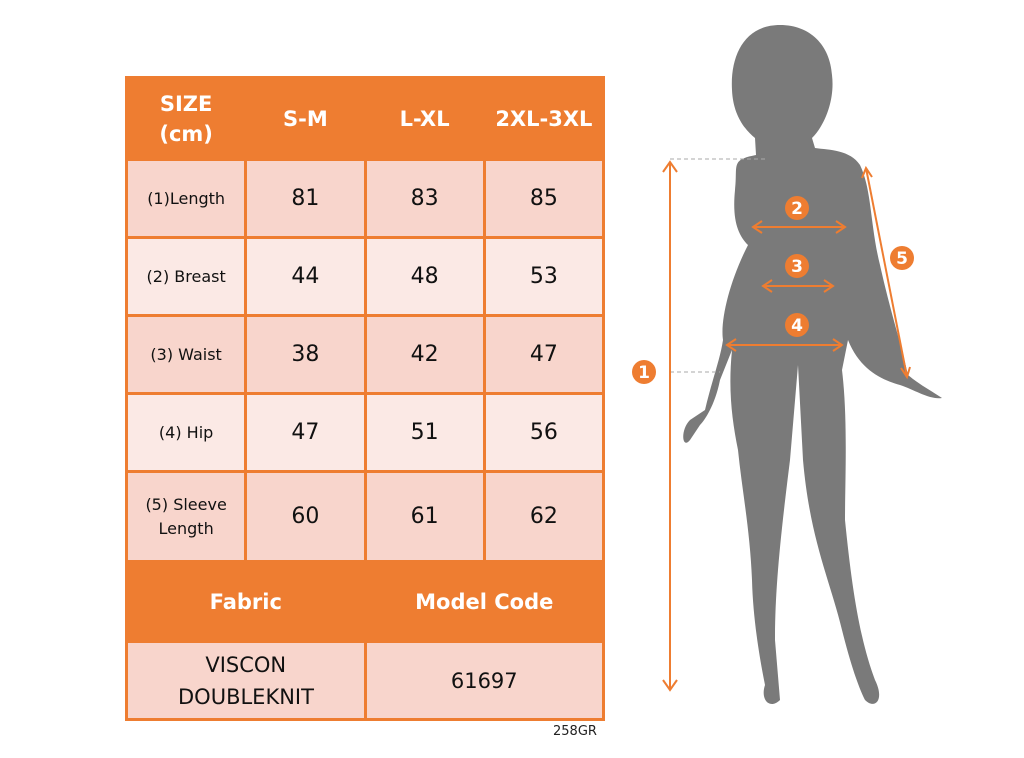 This screenshot has width=1024, height=758. I want to click on table-row: (1)Length 81 83 85, so click(365, 198).